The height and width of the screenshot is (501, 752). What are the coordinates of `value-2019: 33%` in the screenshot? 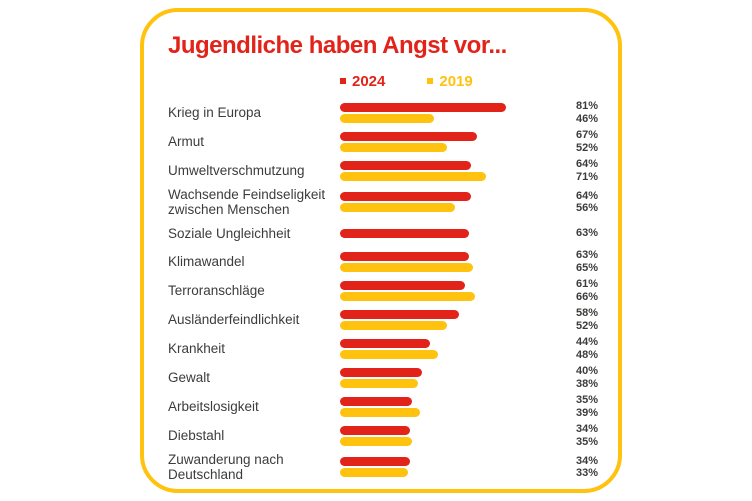 It's located at (587, 473).